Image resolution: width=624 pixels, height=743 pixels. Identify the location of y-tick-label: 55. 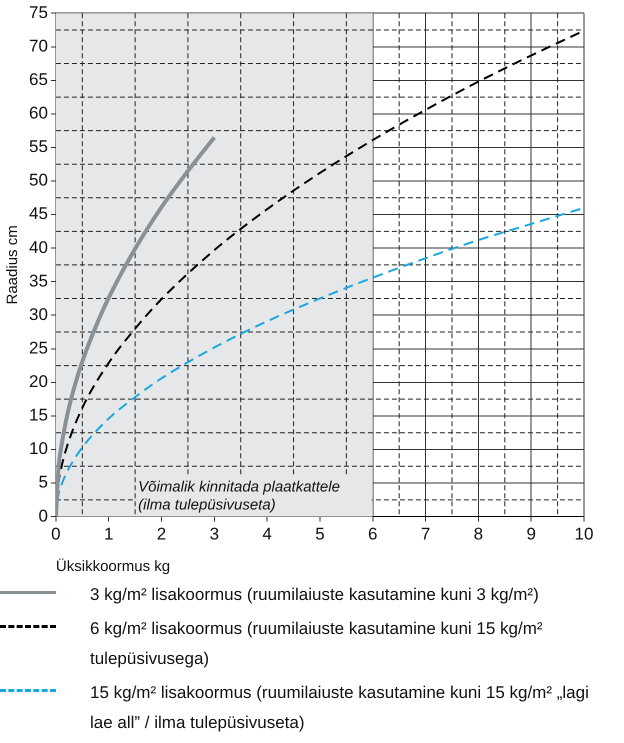
(38, 146).